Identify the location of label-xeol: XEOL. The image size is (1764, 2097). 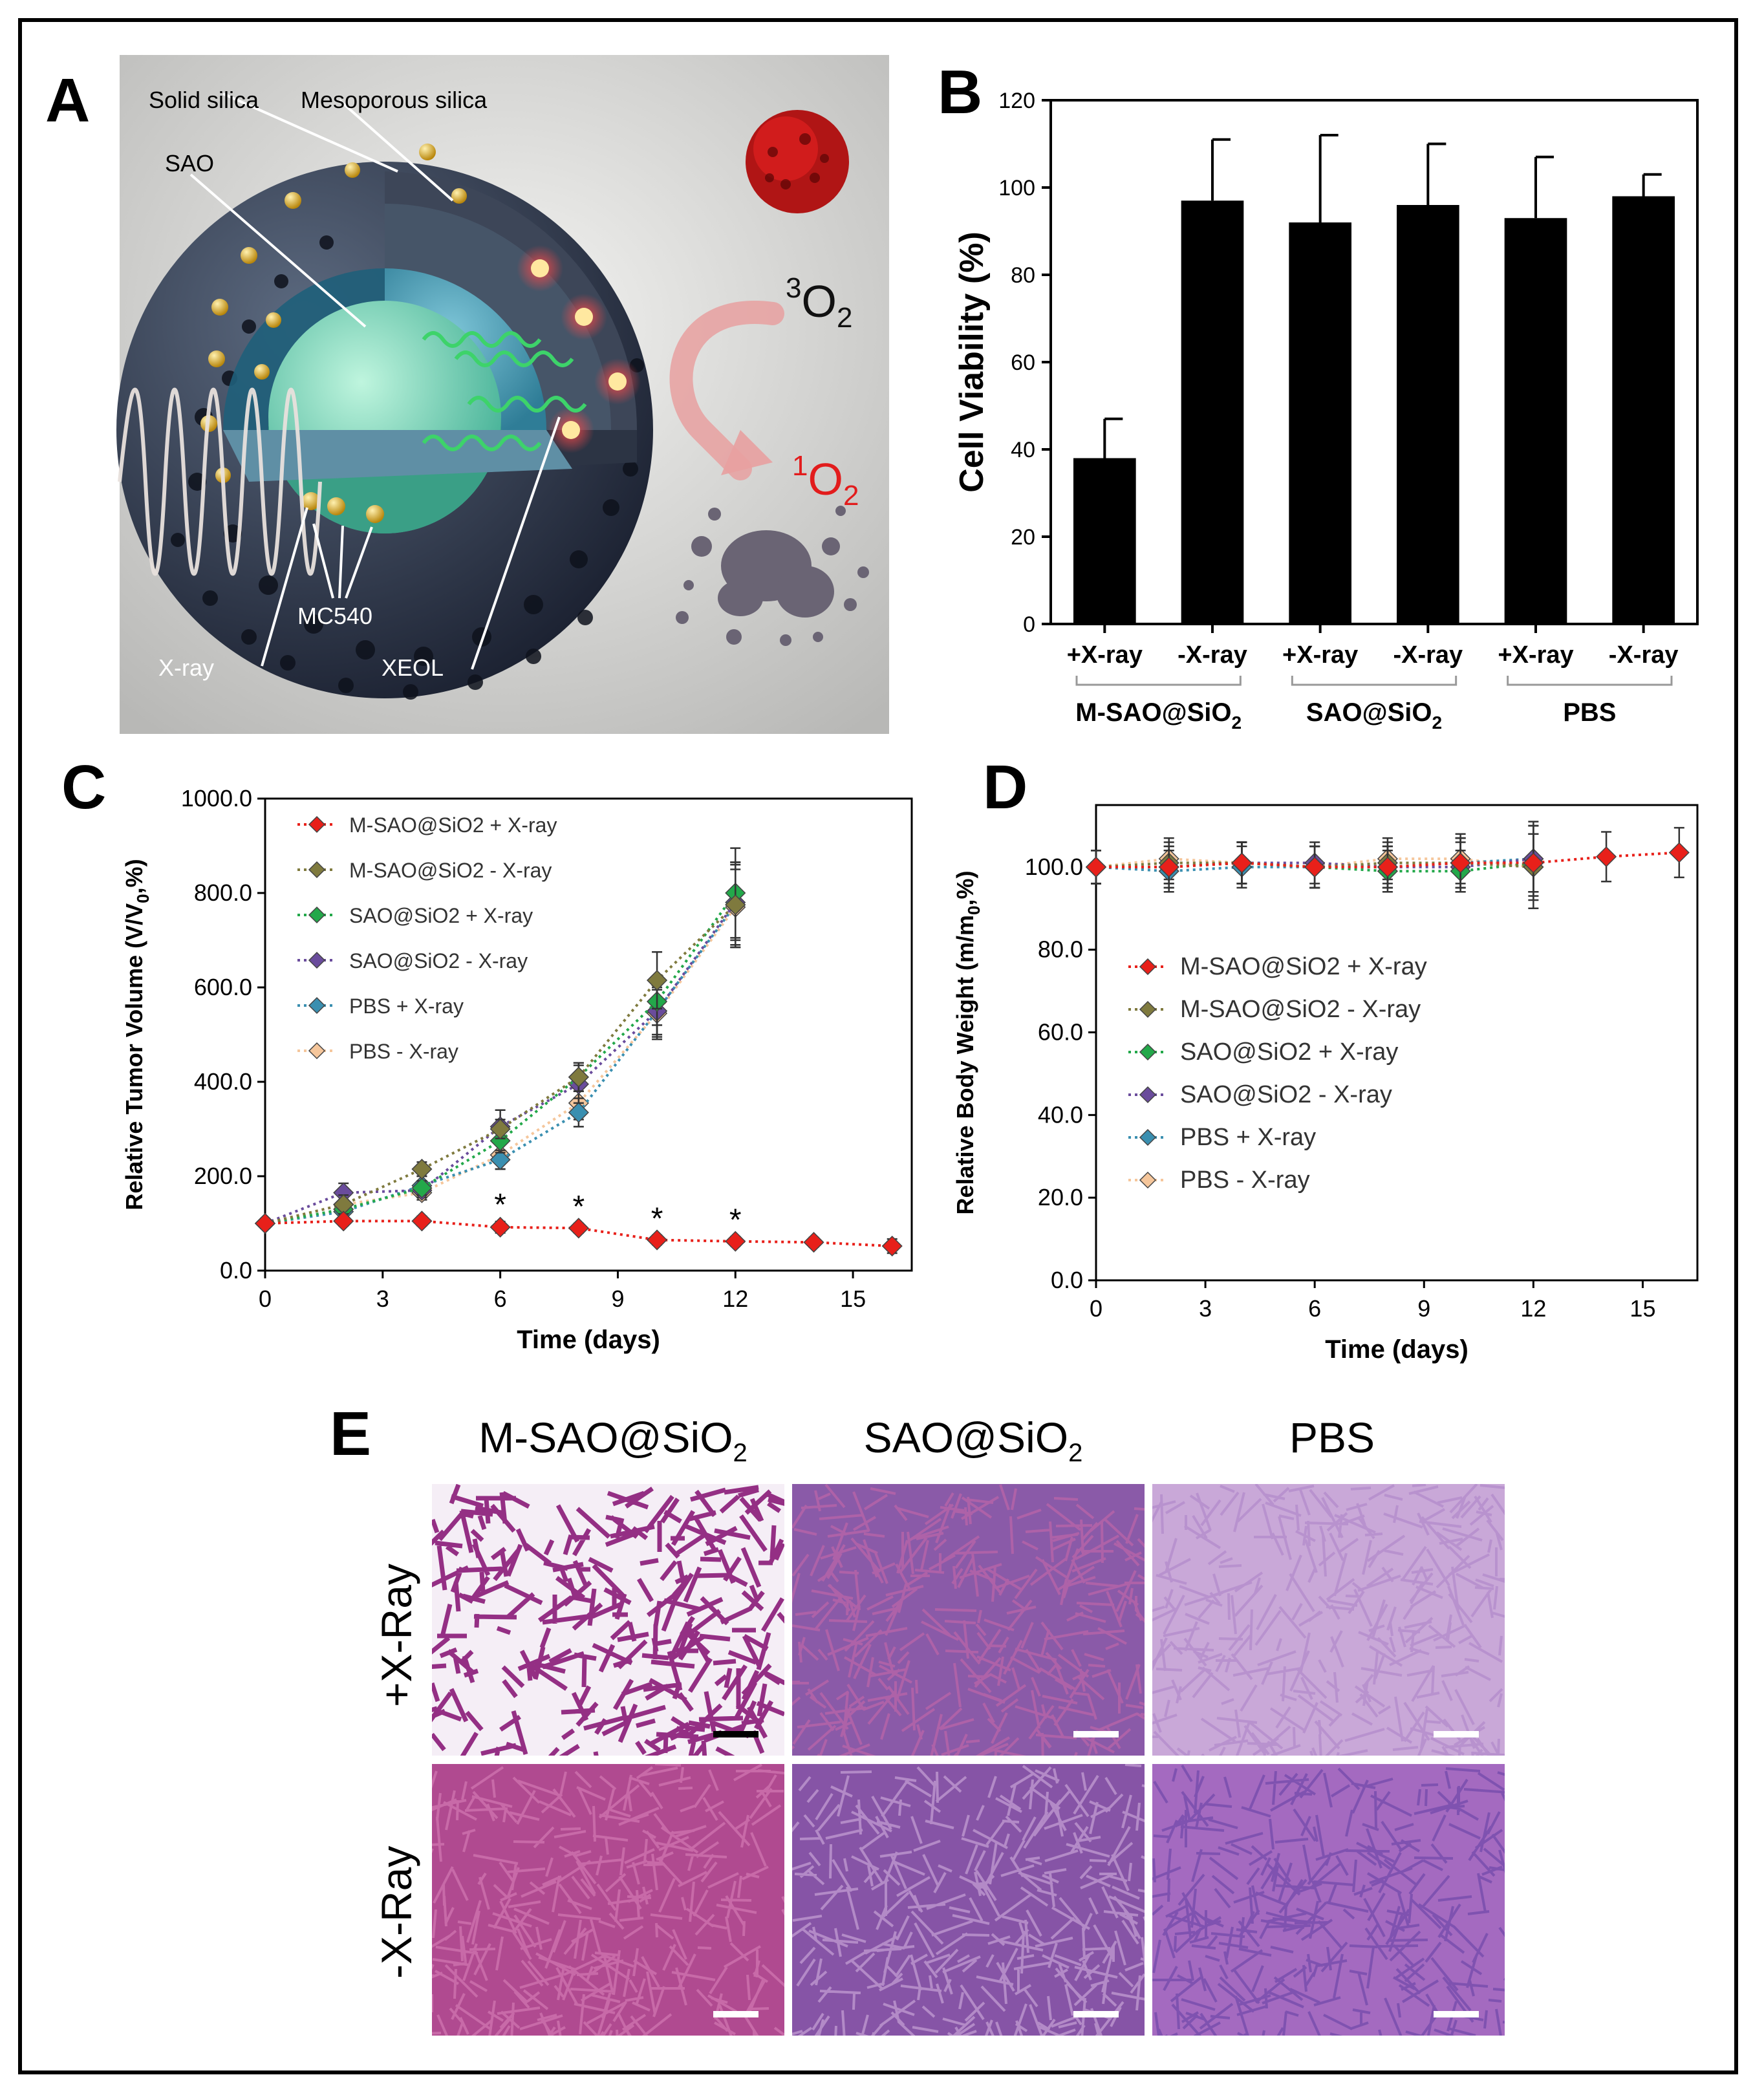
(413, 667).